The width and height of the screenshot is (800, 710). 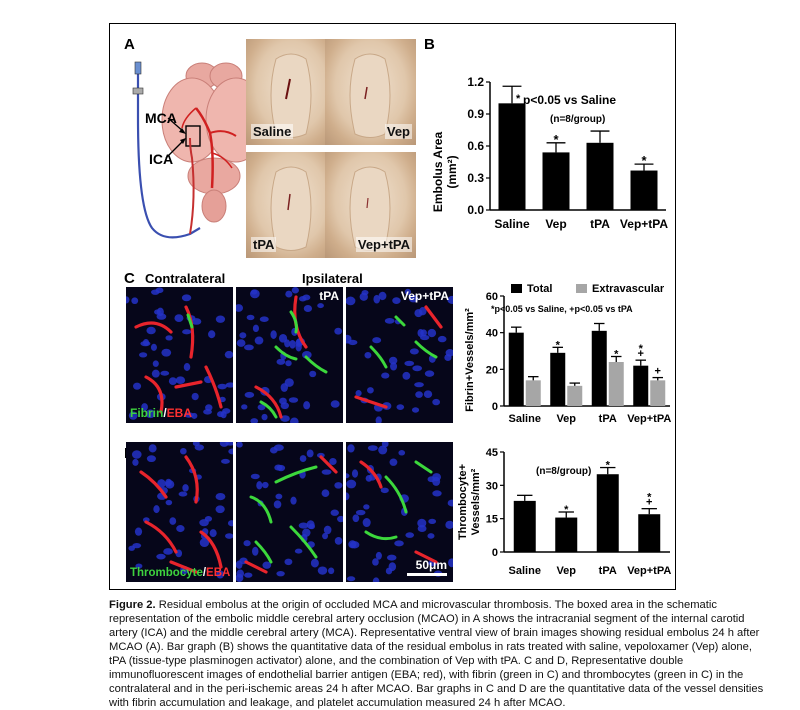 I want to click on chart-d-ytick-label: 15, so click(x=492, y=520).